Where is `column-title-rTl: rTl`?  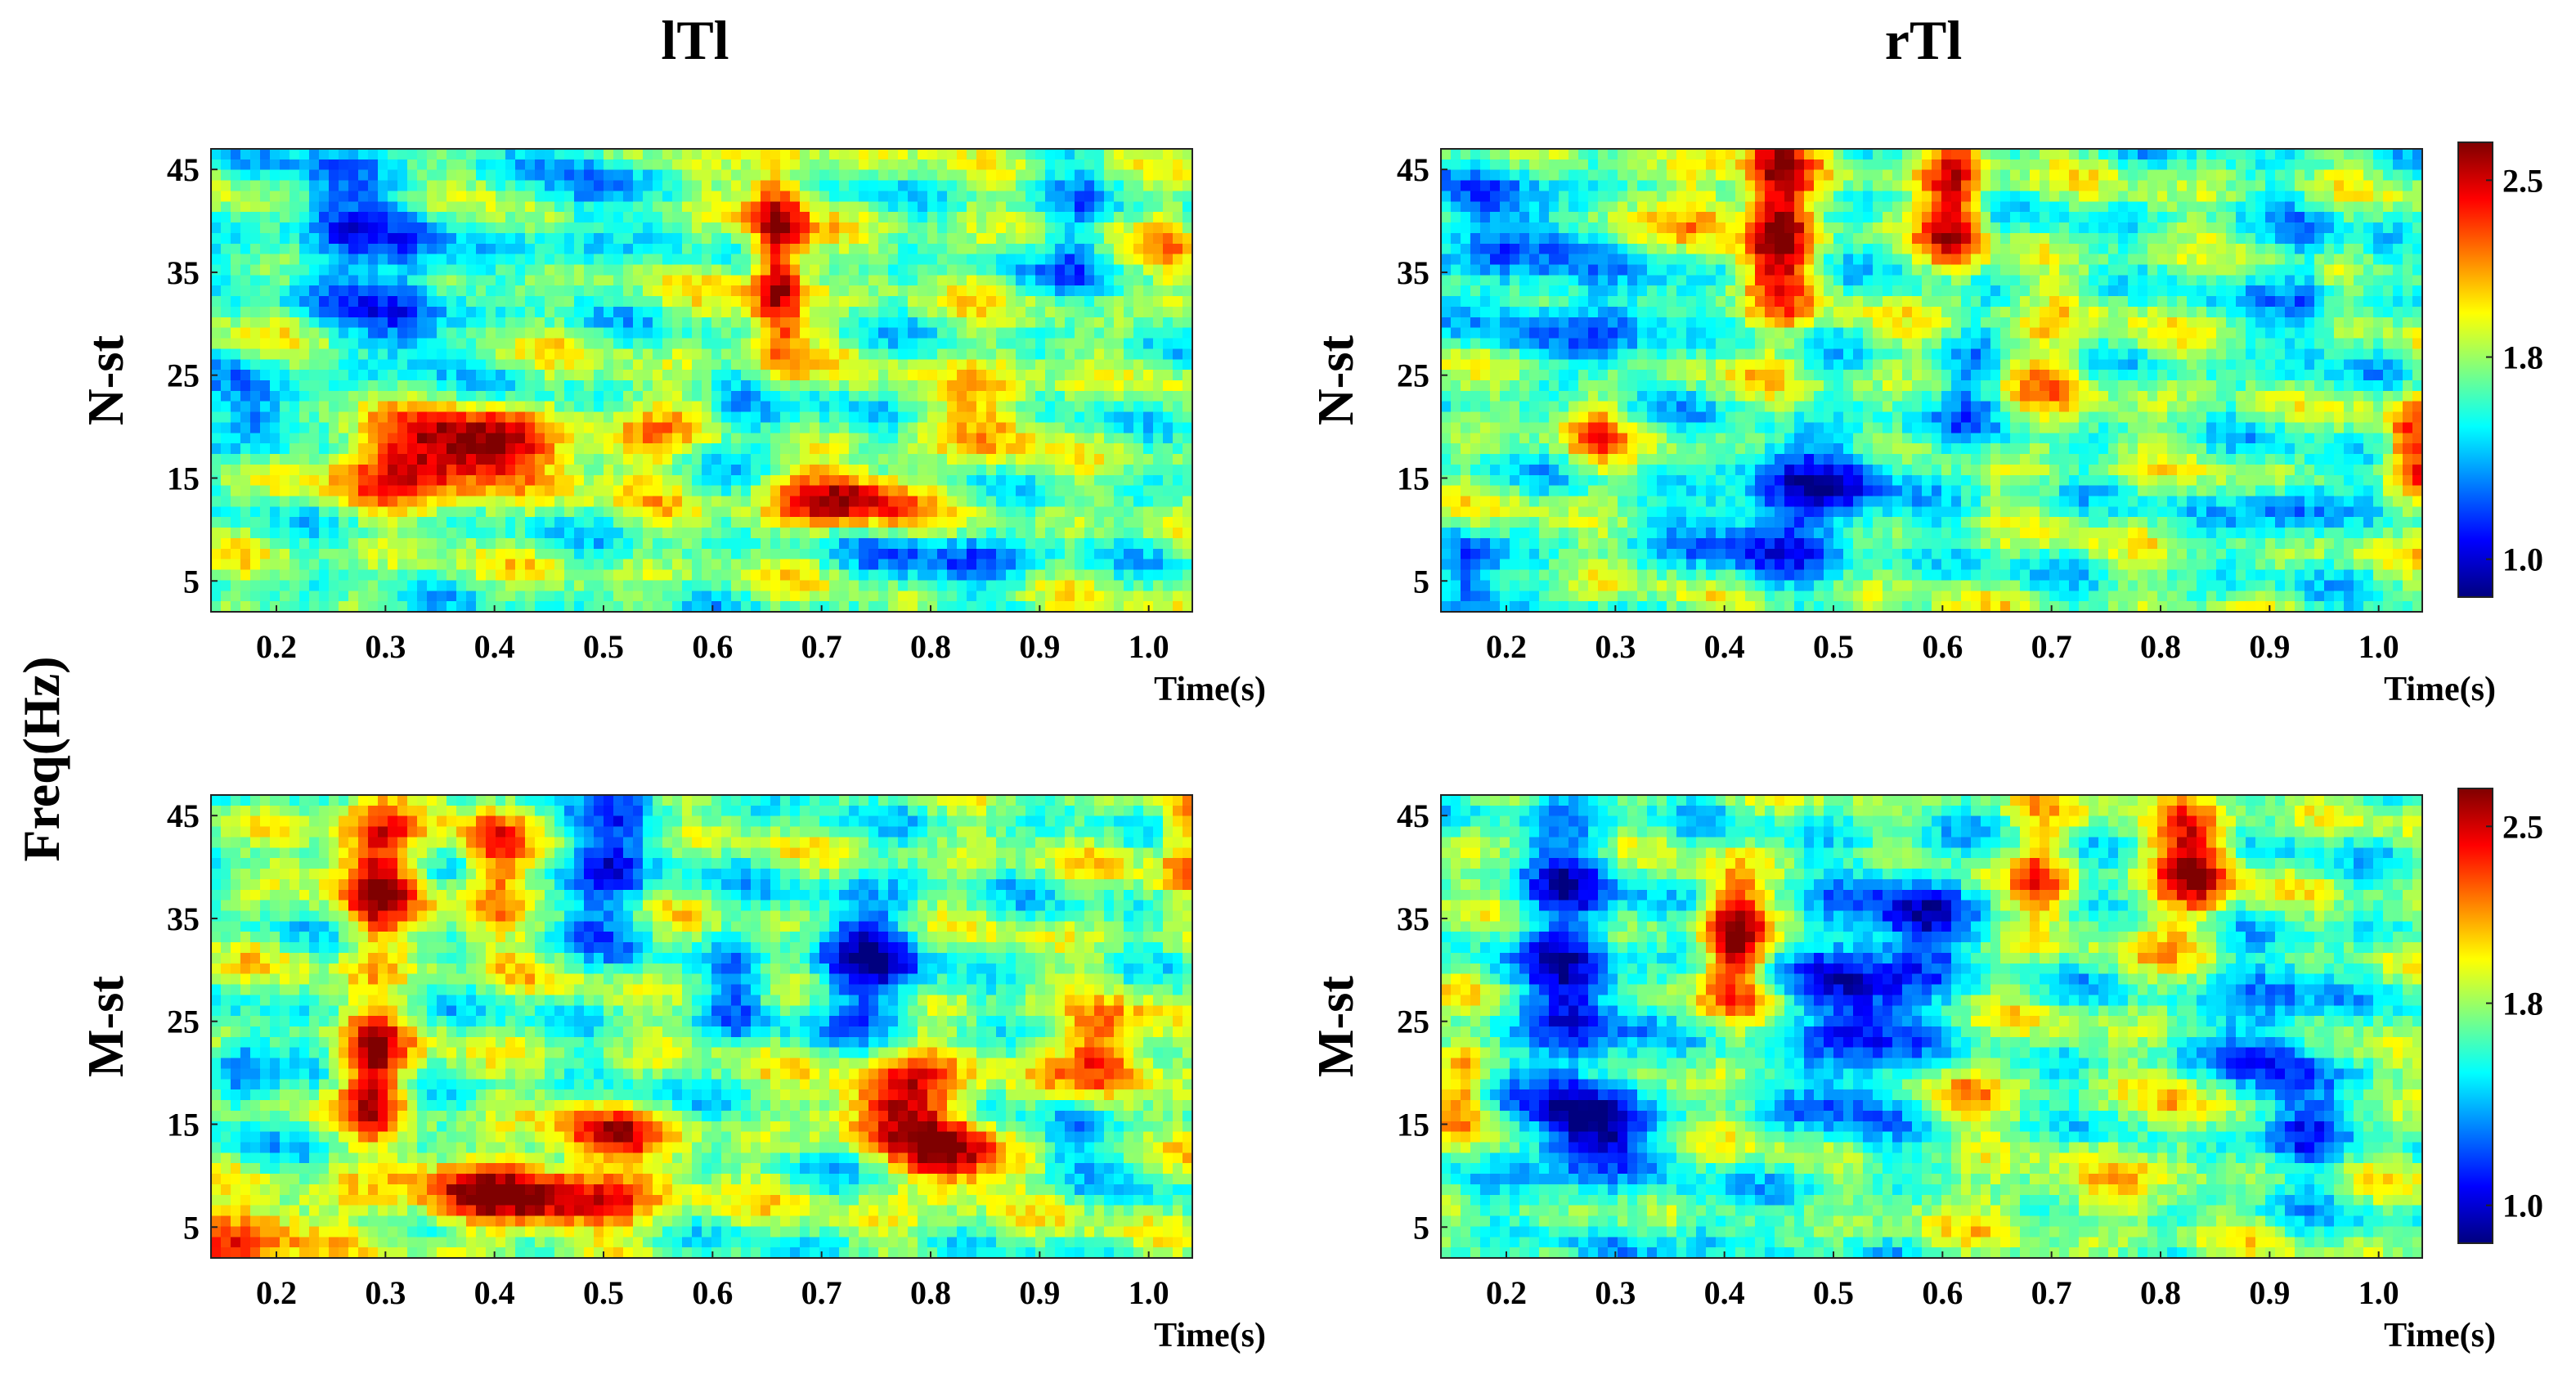 column-title-rTl: rTl is located at coordinates (1923, 40).